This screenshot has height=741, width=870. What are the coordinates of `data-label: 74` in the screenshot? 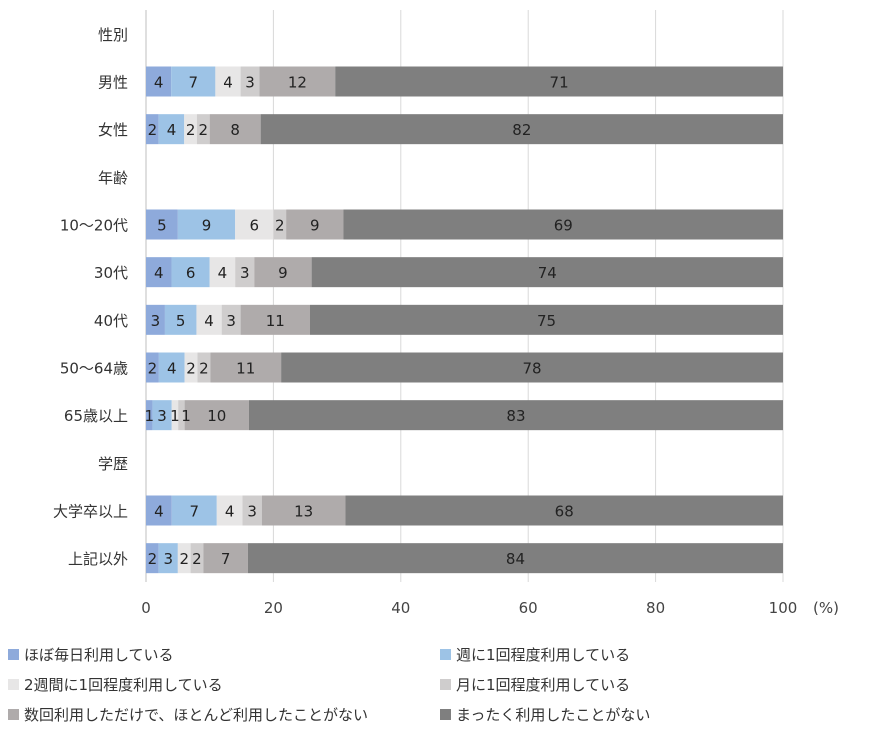 It's located at (547, 273).